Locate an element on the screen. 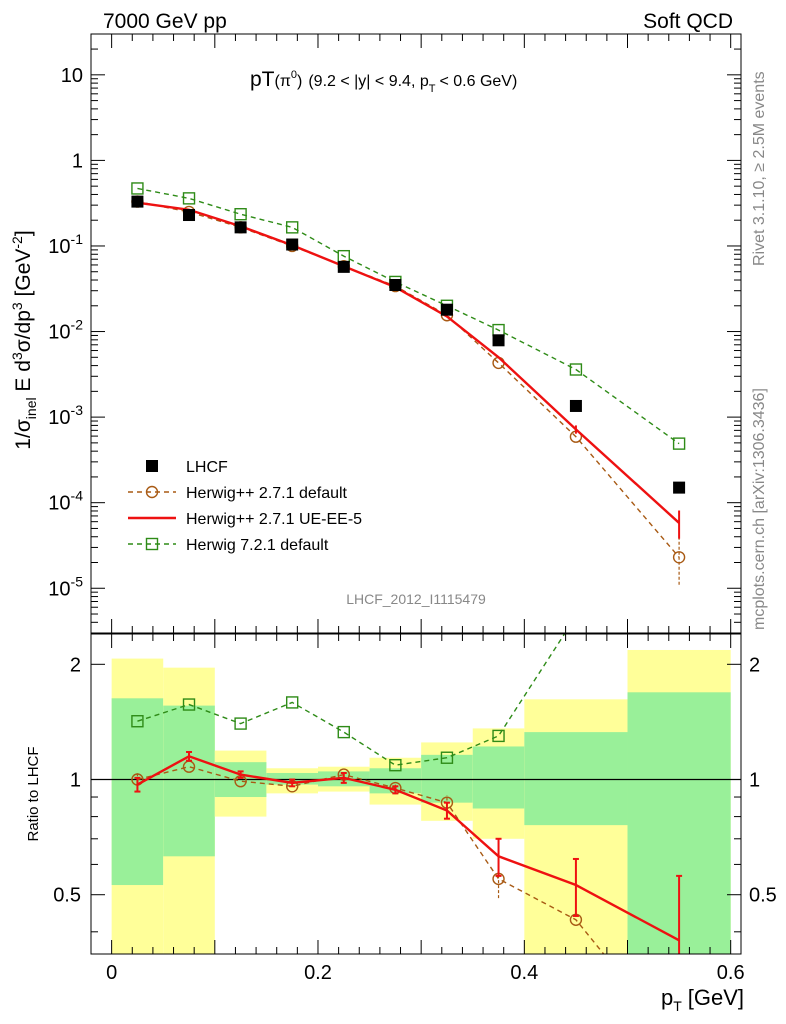 Image resolution: width=786 pixels, height=1024 pixels. title-paren: ) is located at coordinates (299, 81).